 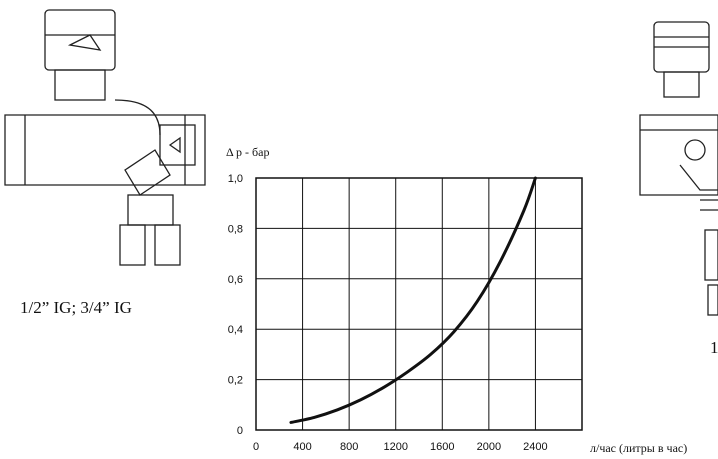 What do you see at coordinates (76, 307) in the screenshot?
I see `left-valve-caption: 1/2” IG; 3/4” IG` at bounding box center [76, 307].